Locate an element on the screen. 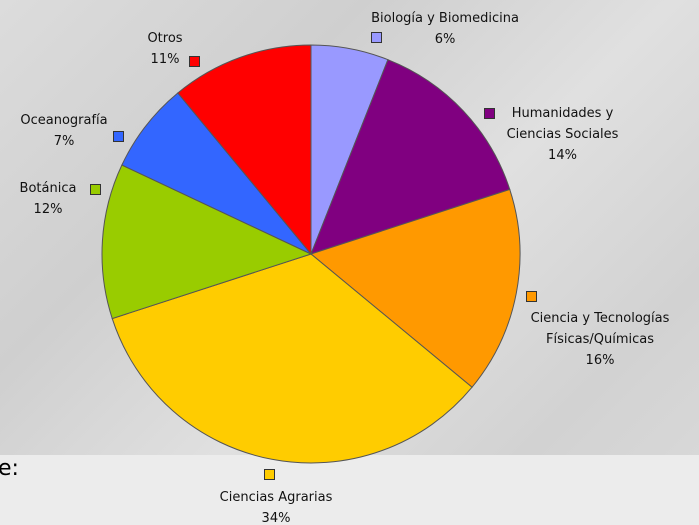  percent-label: 16% is located at coordinates (600, 360).